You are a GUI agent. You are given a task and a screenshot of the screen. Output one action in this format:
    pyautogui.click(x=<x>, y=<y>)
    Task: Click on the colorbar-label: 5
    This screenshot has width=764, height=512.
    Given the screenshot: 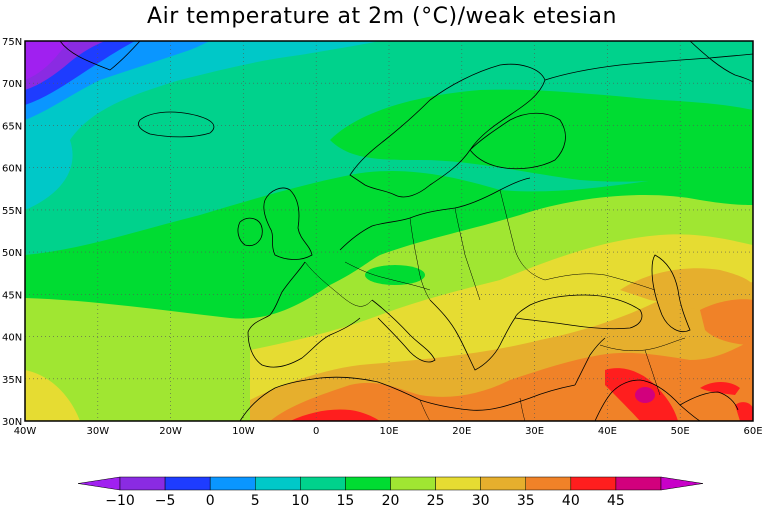 What is the action you would take?
    pyautogui.click(x=255, y=501)
    